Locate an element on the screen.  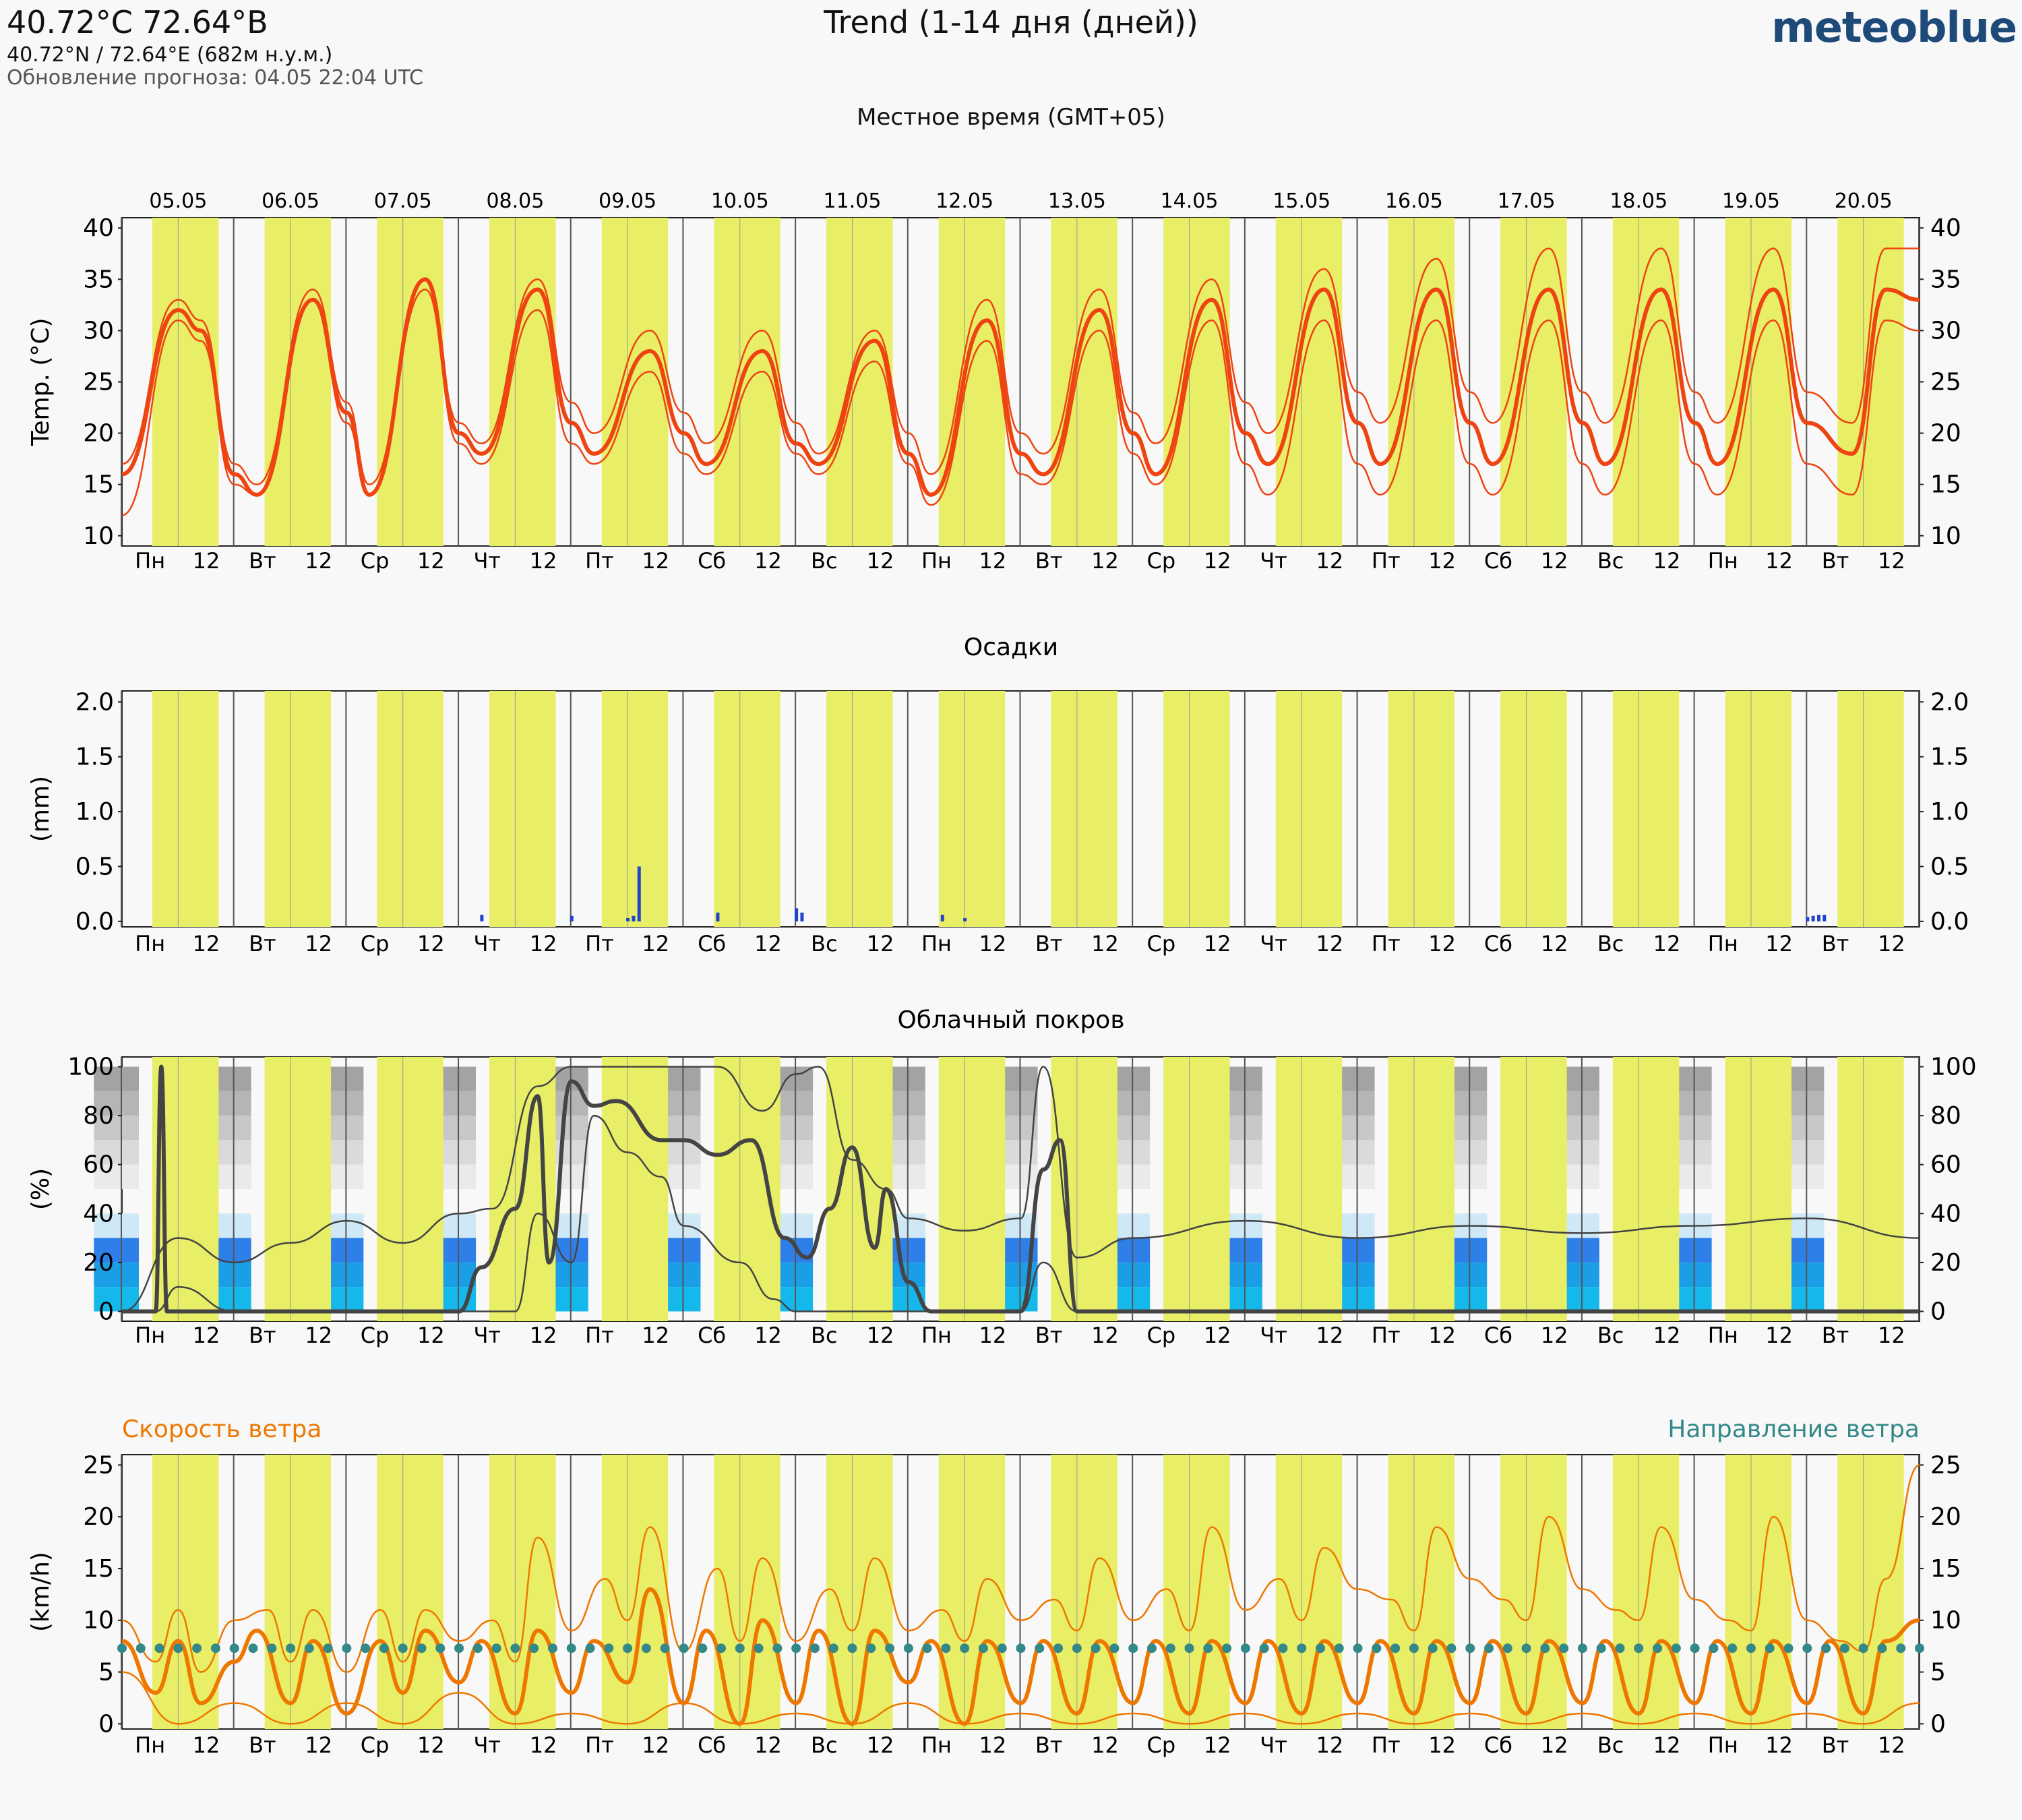
low-cloud-band is located at coordinates (117, 1274).